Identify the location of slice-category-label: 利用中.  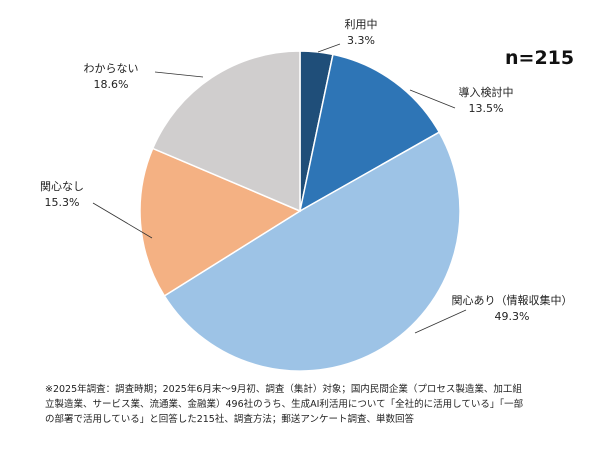
(361, 24).